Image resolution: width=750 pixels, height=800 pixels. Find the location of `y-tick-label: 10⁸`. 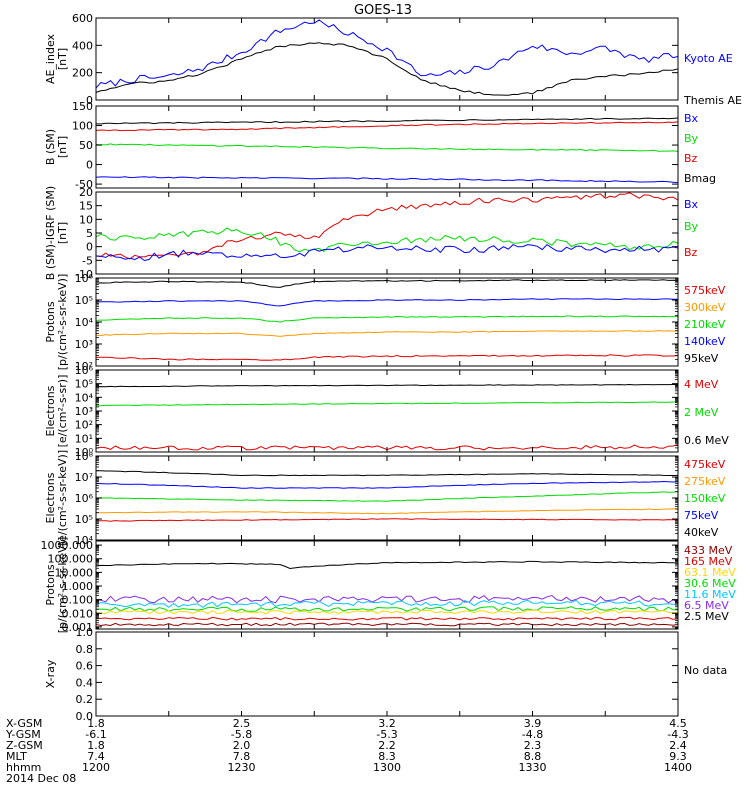

y-tick-label: 10⁸ is located at coordinates (84, 456).